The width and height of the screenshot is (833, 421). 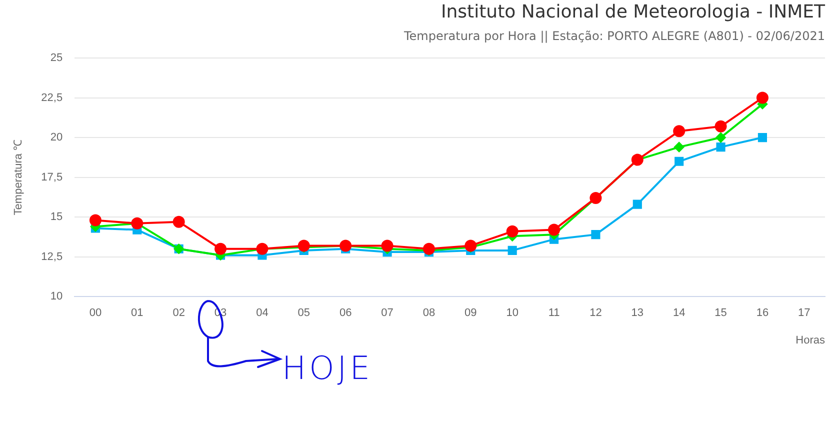 What do you see at coordinates (262, 313) in the screenshot?
I see `x-tick-label: 04` at bounding box center [262, 313].